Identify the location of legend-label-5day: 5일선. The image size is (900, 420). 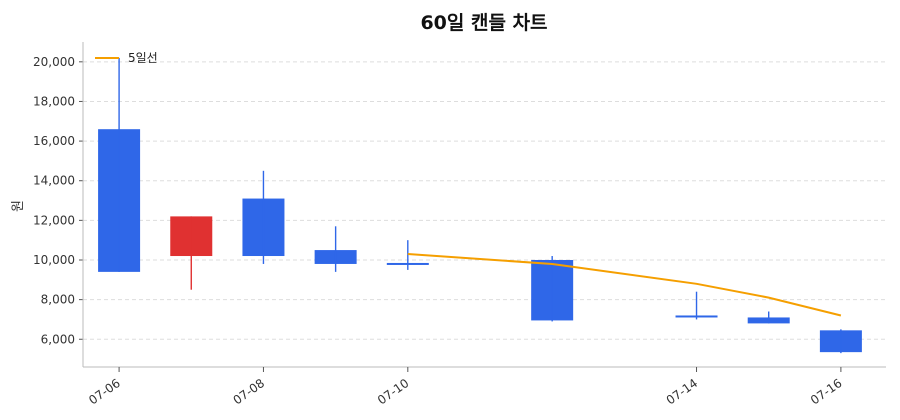
(143, 58).